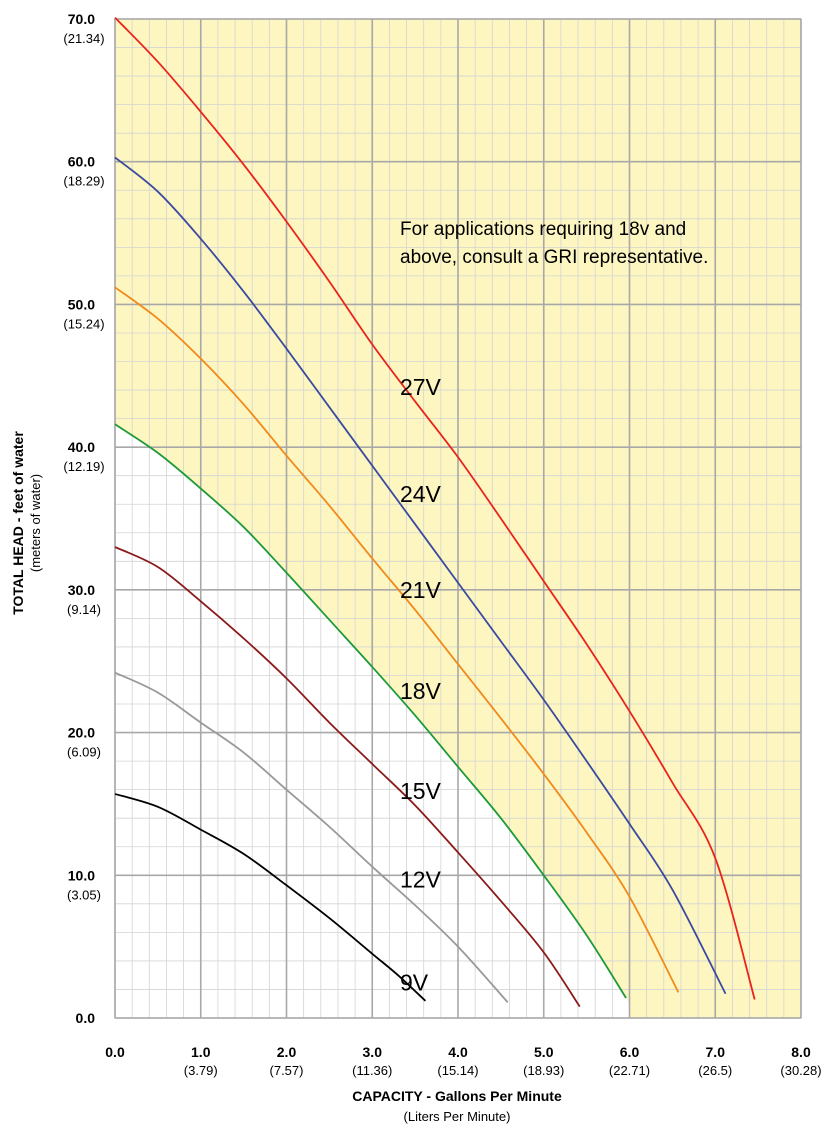  What do you see at coordinates (270, 897) in the screenshot?
I see `curve-9v` at bounding box center [270, 897].